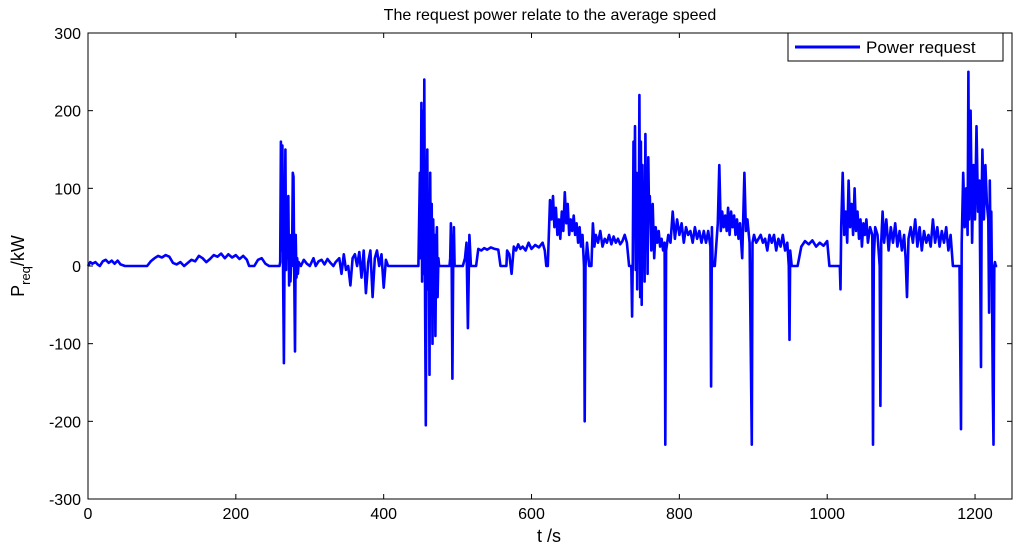 The width and height of the screenshot is (1024, 549). I want to click on x-tick-label: 0, so click(88, 514).